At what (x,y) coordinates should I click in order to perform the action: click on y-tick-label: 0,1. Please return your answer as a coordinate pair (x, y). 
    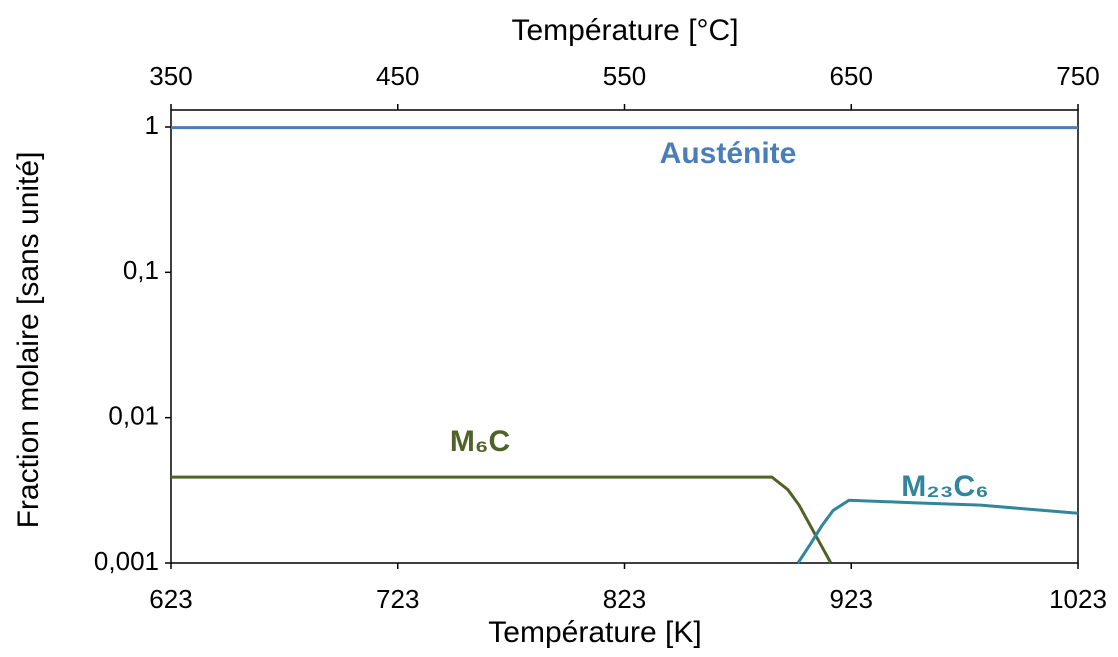
    Looking at the image, I should click on (141, 270).